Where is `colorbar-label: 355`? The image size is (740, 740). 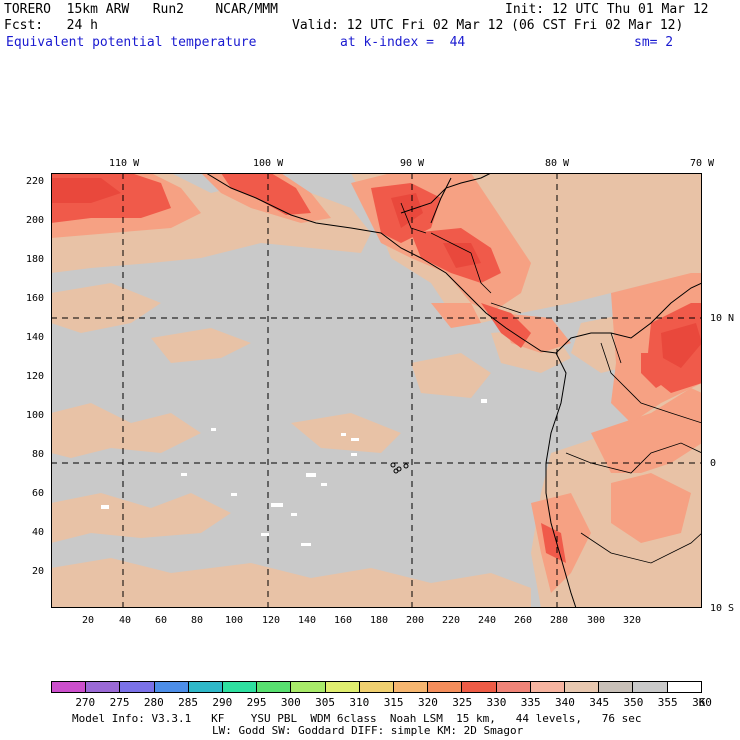
colorbar-label: 355 is located at coordinates (667, 702).